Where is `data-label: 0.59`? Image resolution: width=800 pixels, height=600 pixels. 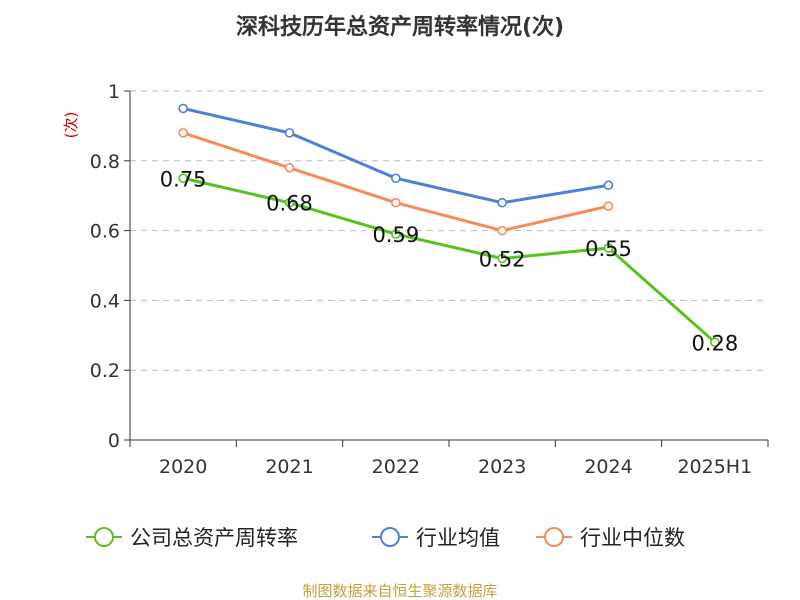
data-label: 0.59 is located at coordinates (395, 235).